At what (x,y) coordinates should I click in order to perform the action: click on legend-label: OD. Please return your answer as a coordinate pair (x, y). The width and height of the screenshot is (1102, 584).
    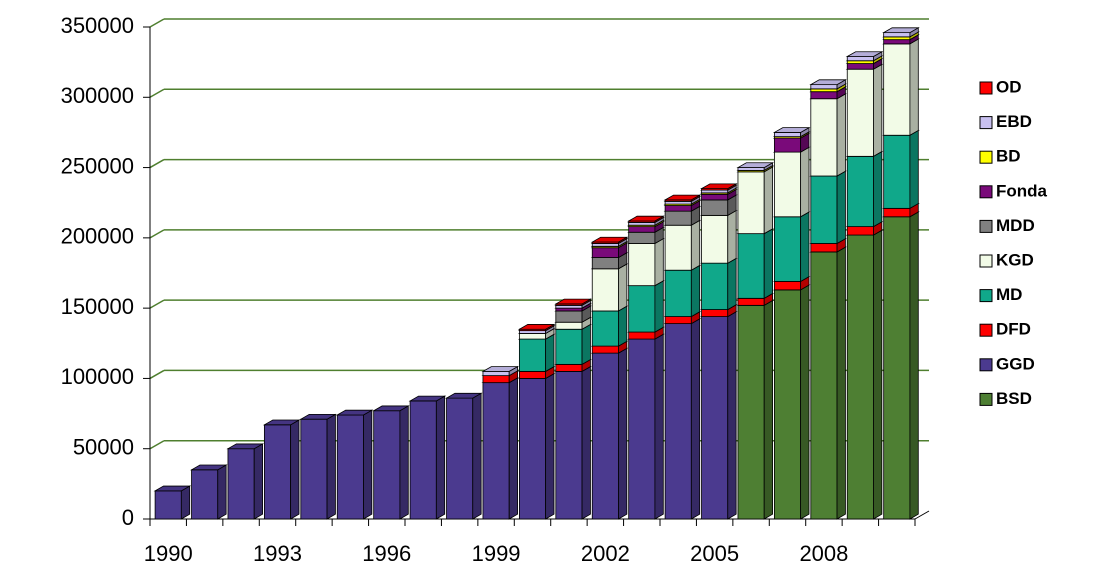
    Looking at the image, I should click on (1009, 86).